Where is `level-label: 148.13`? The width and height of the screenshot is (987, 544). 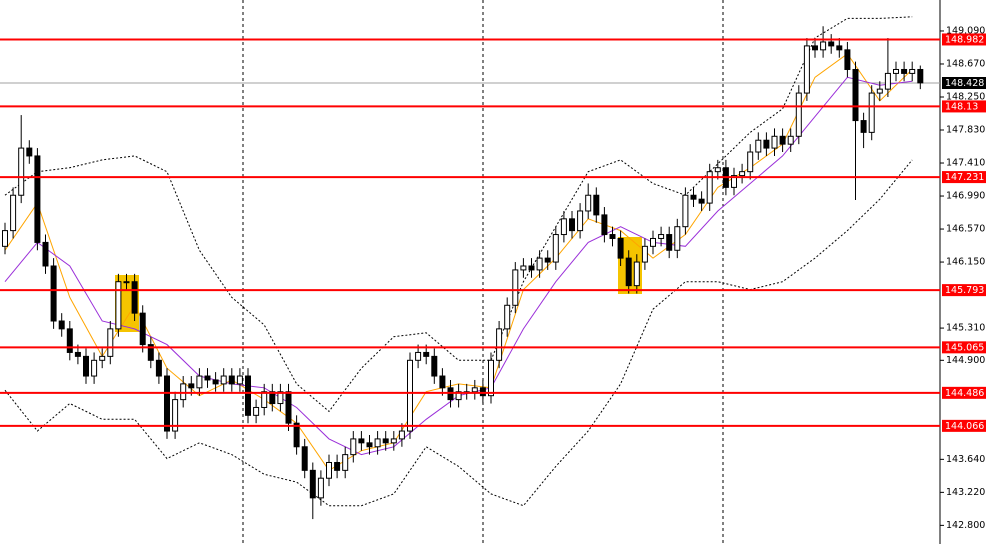 level-label: 148.13 is located at coordinates (961, 106).